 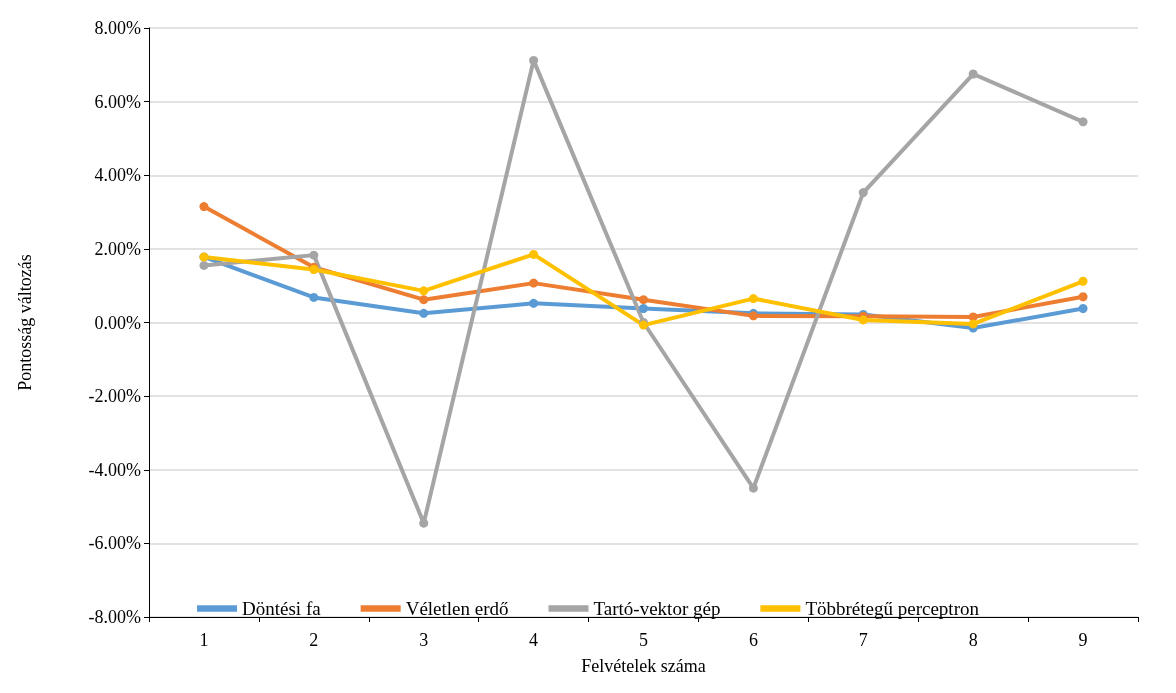 What do you see at coordinates (753, 640) in the screenshot?
I see `x-tick-label: 6` at bounding box center [753, 640].